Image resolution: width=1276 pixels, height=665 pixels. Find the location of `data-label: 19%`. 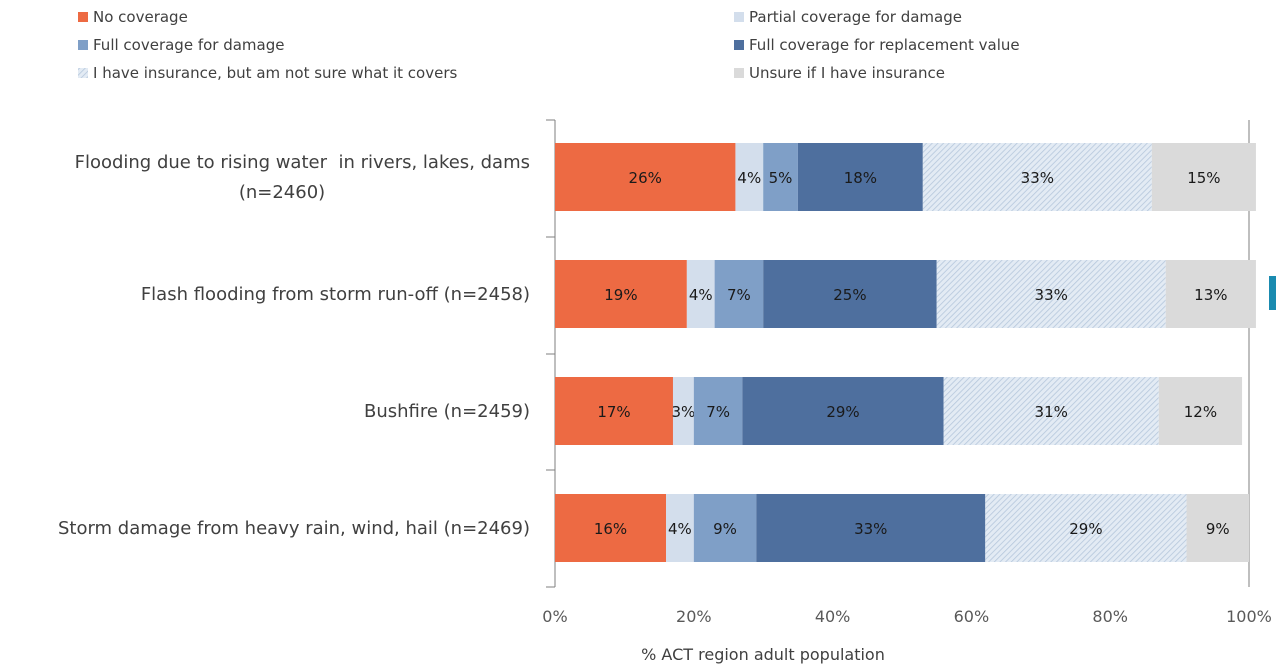

data-label: 19% is located at coordinates (620, 295).